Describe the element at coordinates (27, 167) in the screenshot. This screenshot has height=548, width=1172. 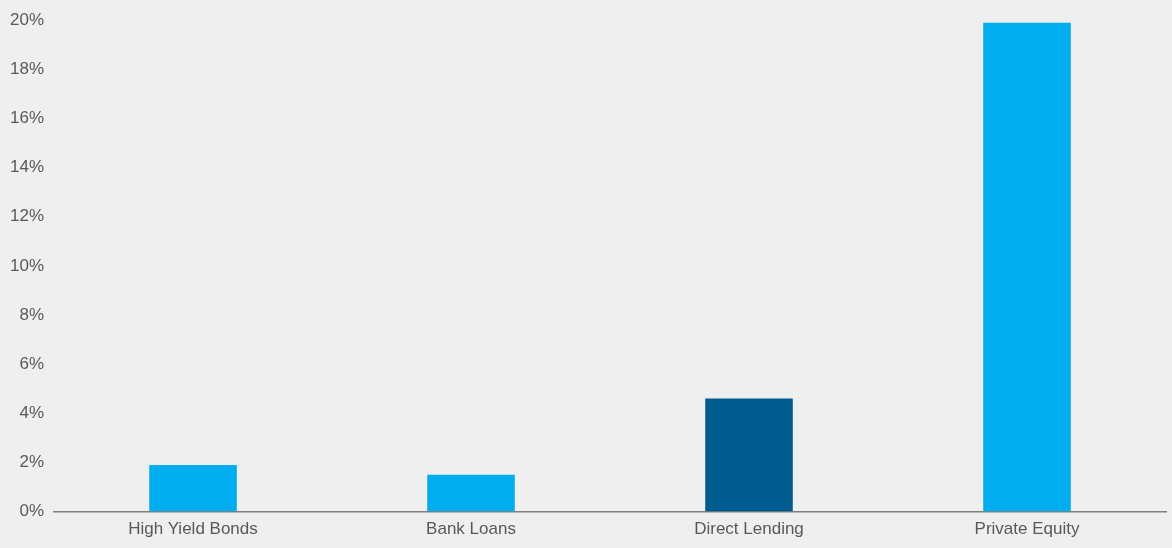
I see `y-tick-label: 14%` at that location.